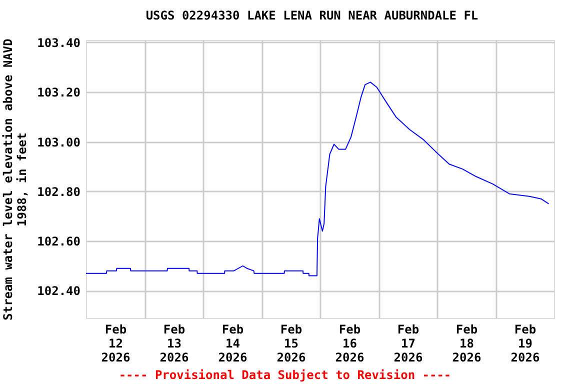  I want to click on x-tick-label: Feb 15 2026, so click(291, 343).